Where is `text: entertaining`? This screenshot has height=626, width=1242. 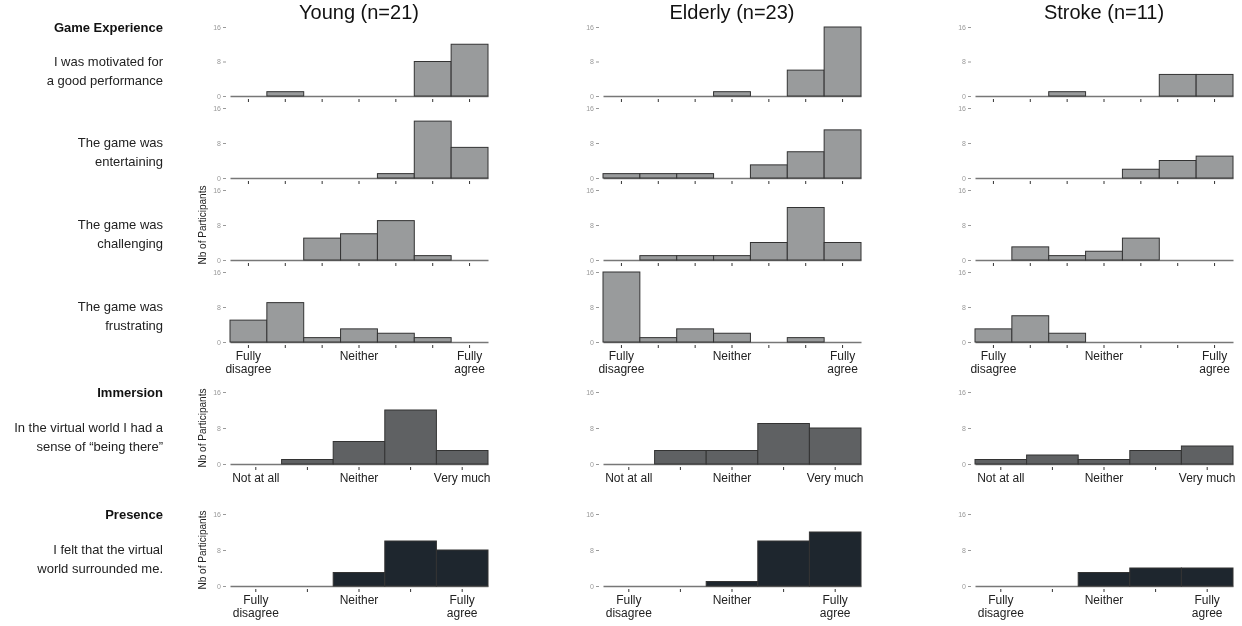 text: entertaining is located at coordinates (129, 161).